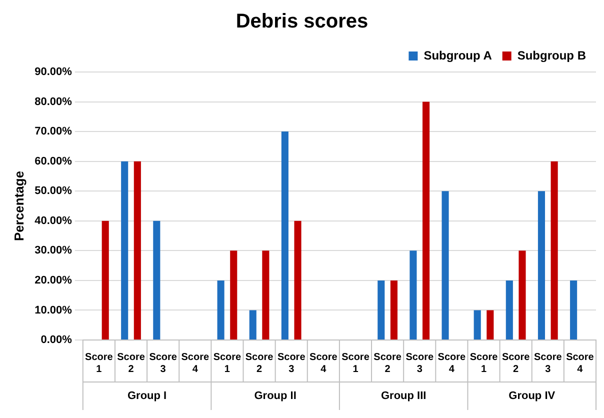 Image resolution: width=604 pixels, height=418 pixels. I want to click on text: Group III, so click(403, 396).